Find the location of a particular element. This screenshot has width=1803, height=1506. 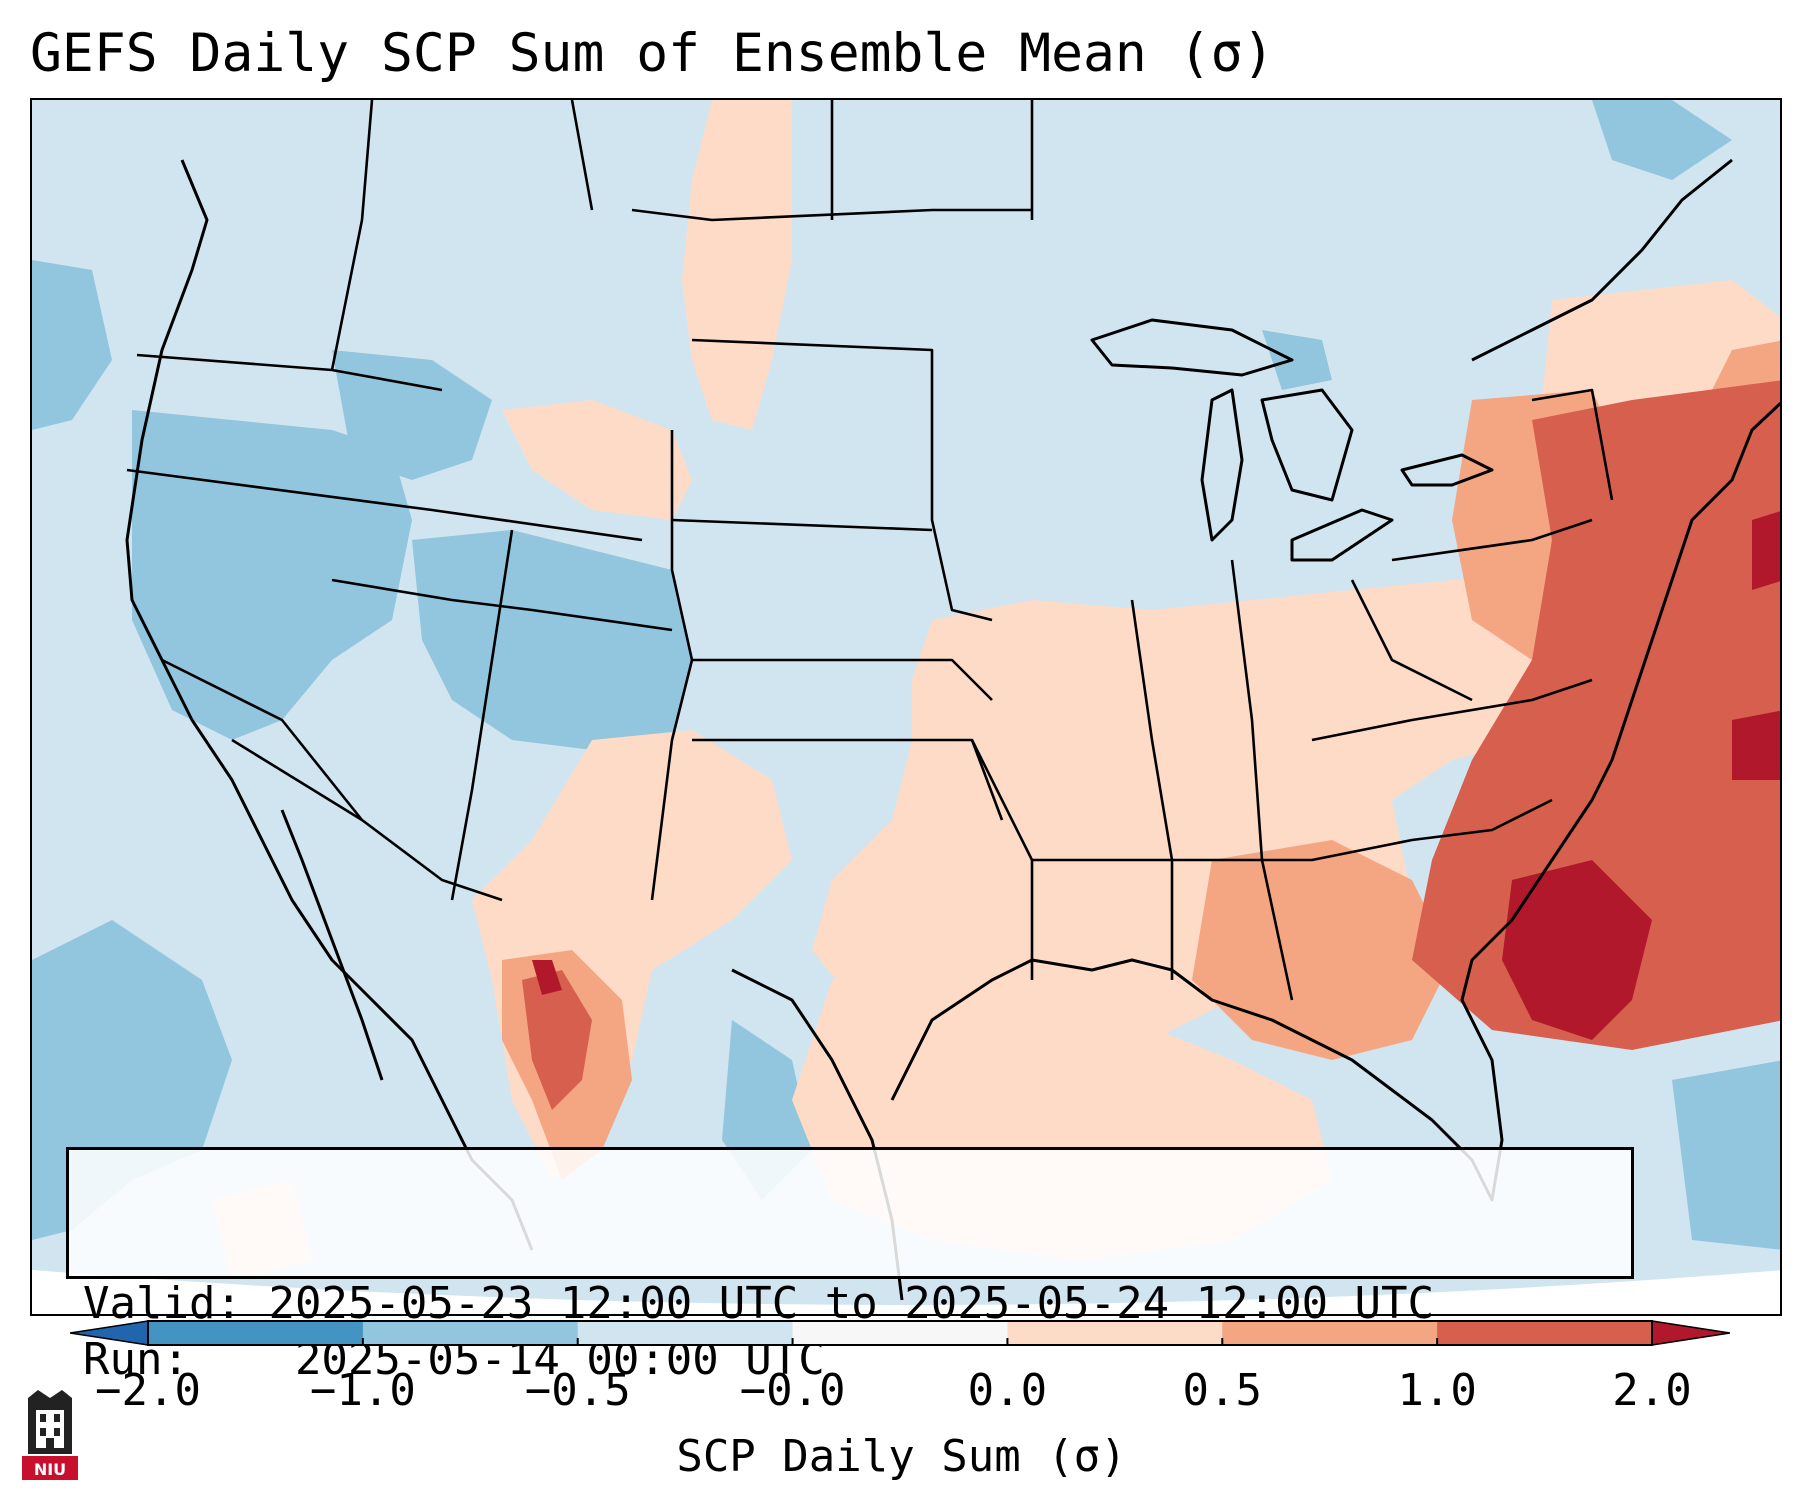

northeast-canada-low is located at coordinates (1662, 140).